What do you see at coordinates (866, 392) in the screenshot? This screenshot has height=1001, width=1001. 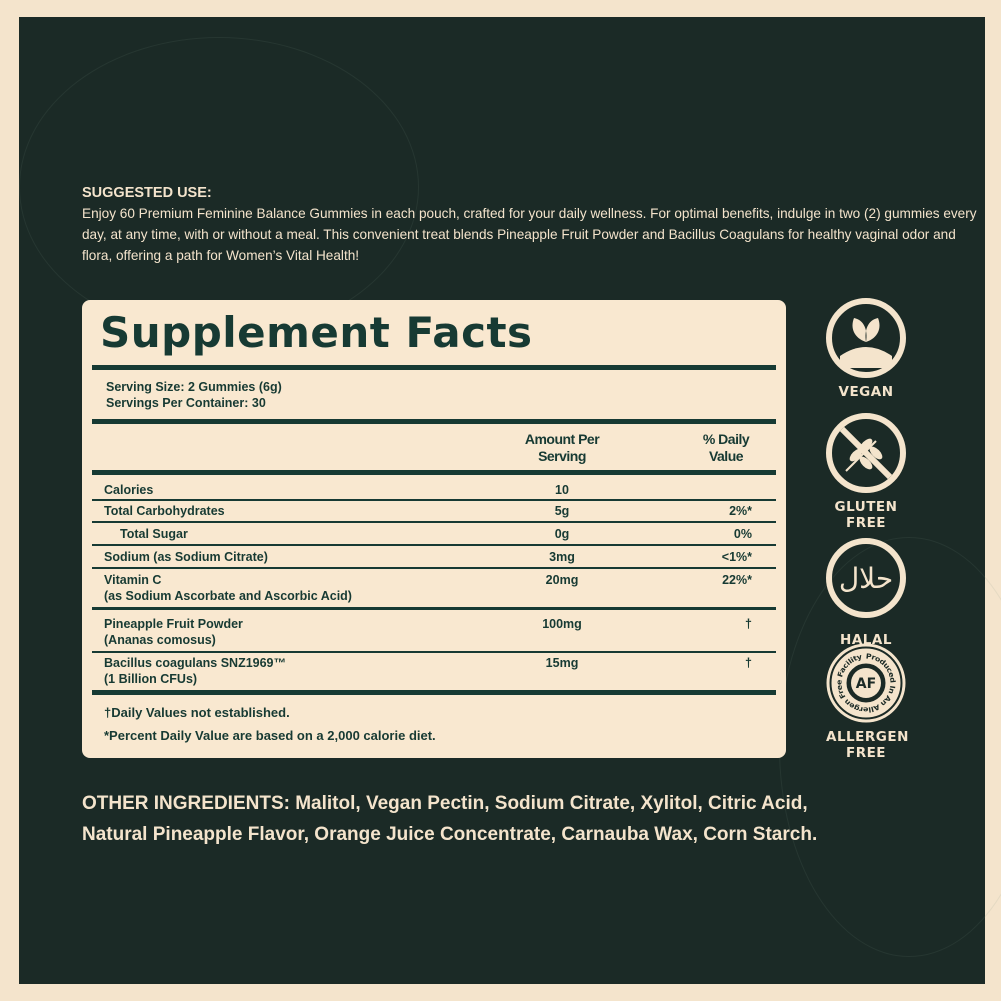 I see `badge-label: VEGAN` at bounding box center [866, 392].